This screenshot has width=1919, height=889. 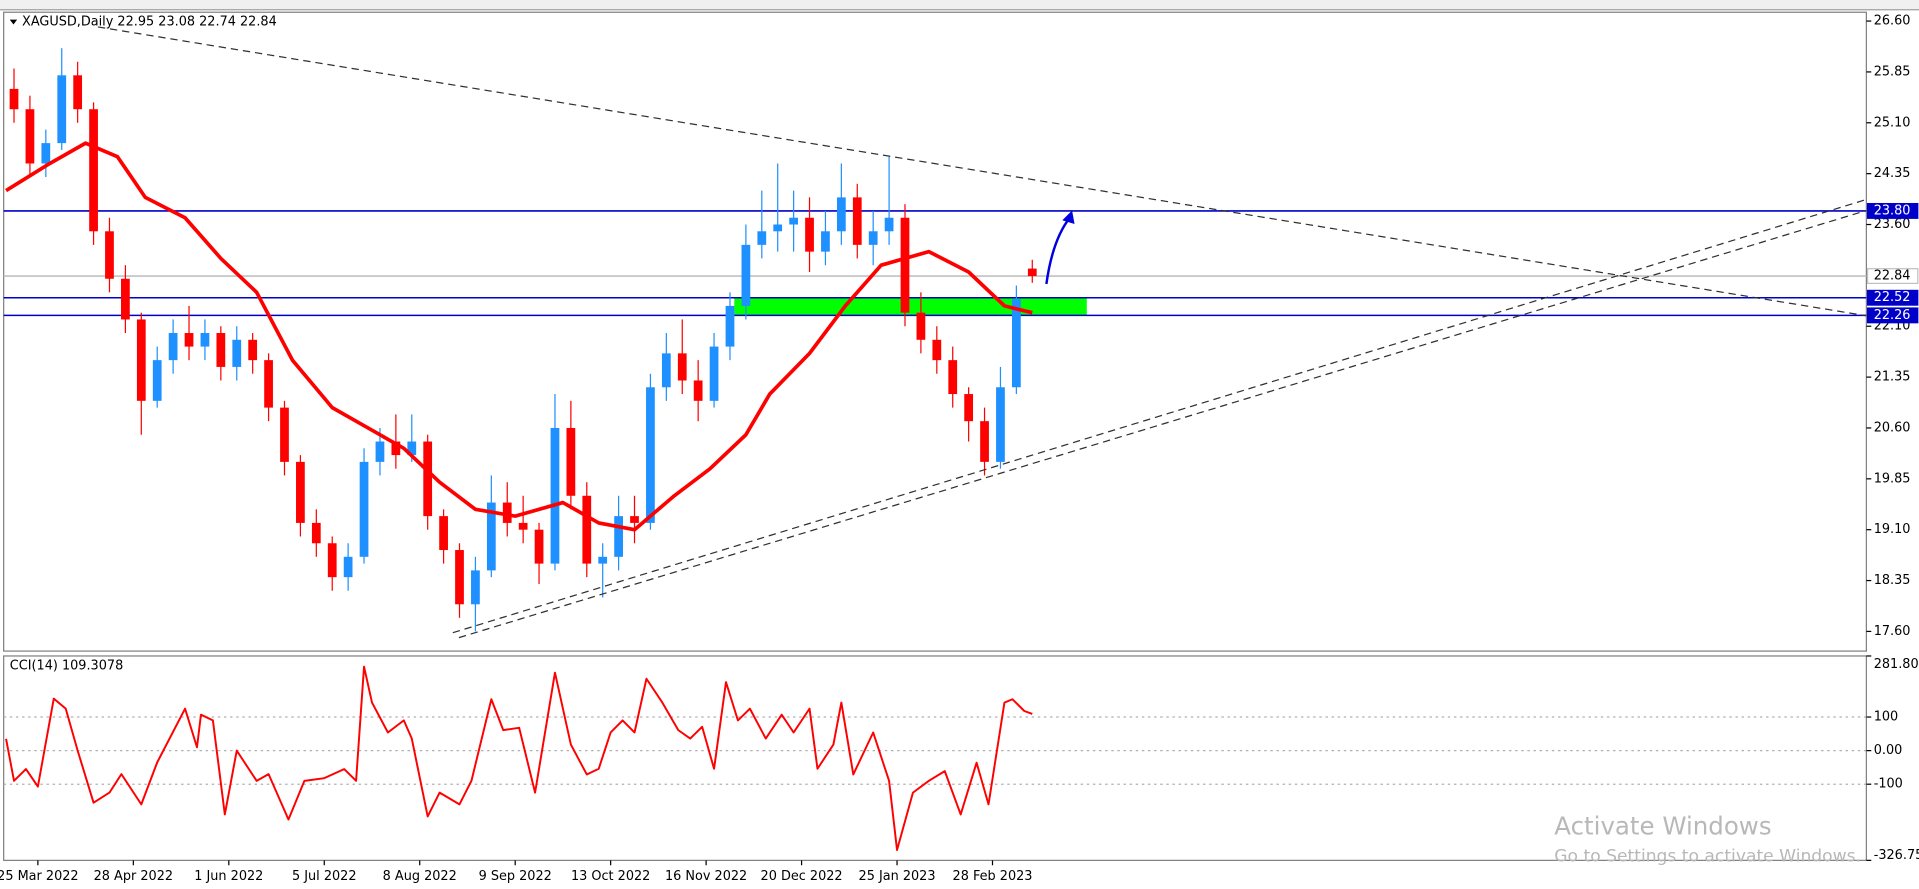 I want to click on y-tick-label: -326.754, so click(x=1896, y=855).